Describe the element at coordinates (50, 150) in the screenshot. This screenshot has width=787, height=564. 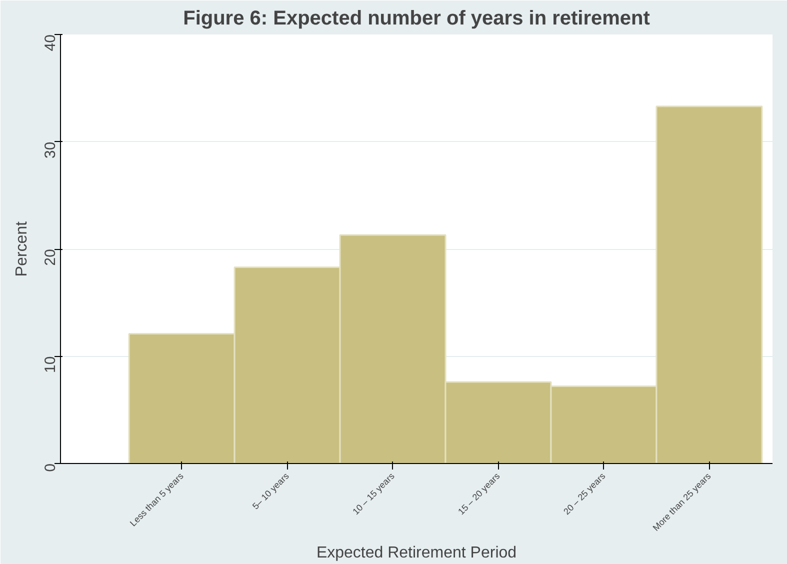
I see `y-tick-label: 30` at that location.